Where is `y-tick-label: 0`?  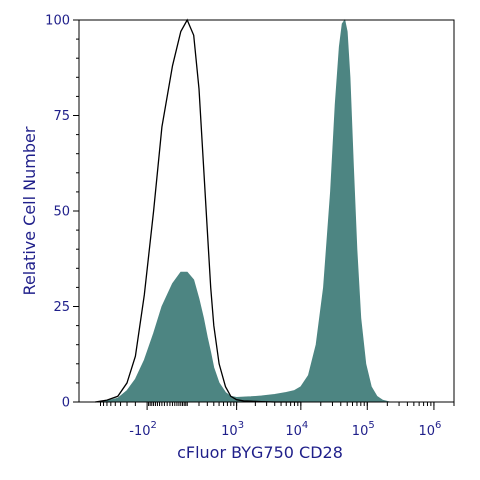
y-tick-label: 0 is located at coordinates (66, 403).